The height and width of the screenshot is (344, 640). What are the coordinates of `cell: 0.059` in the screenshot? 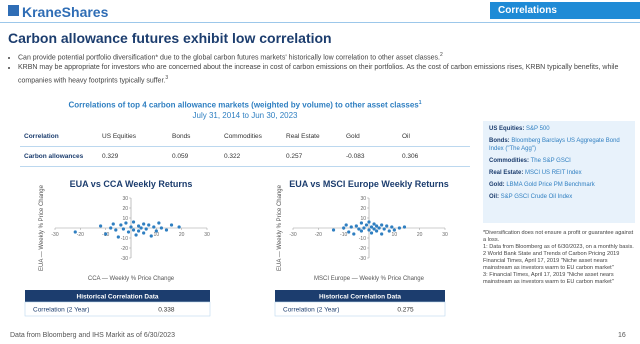 It's located at (194, 156).